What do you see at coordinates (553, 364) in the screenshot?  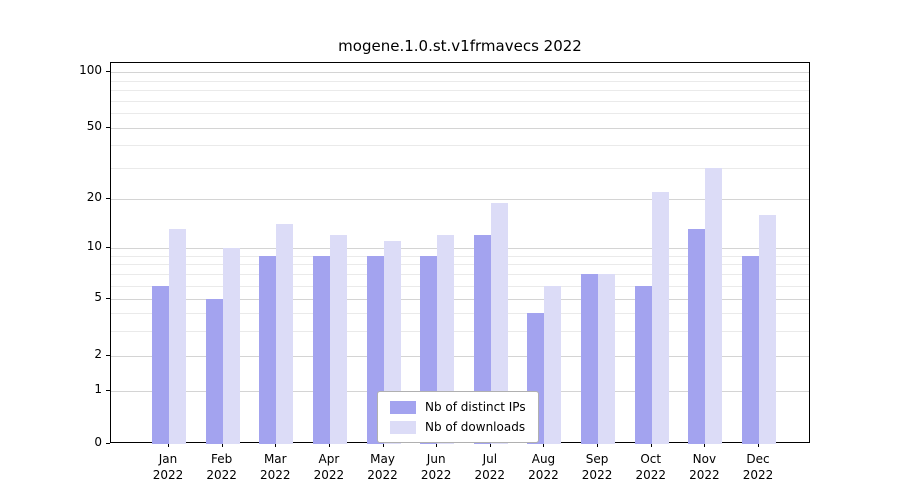 I see `bar-downloads-aug` at bounding box center [553, 364].